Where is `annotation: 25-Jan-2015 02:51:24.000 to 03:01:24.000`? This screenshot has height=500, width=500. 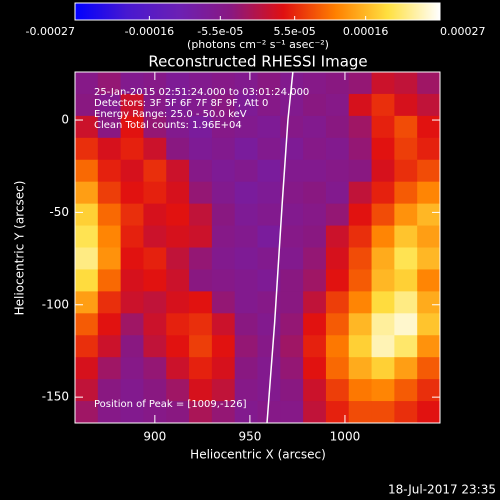 annotation: 25-Jan-2015 02:51:24.000 to 03:01:24.000 is located at coordinates (201, 92).